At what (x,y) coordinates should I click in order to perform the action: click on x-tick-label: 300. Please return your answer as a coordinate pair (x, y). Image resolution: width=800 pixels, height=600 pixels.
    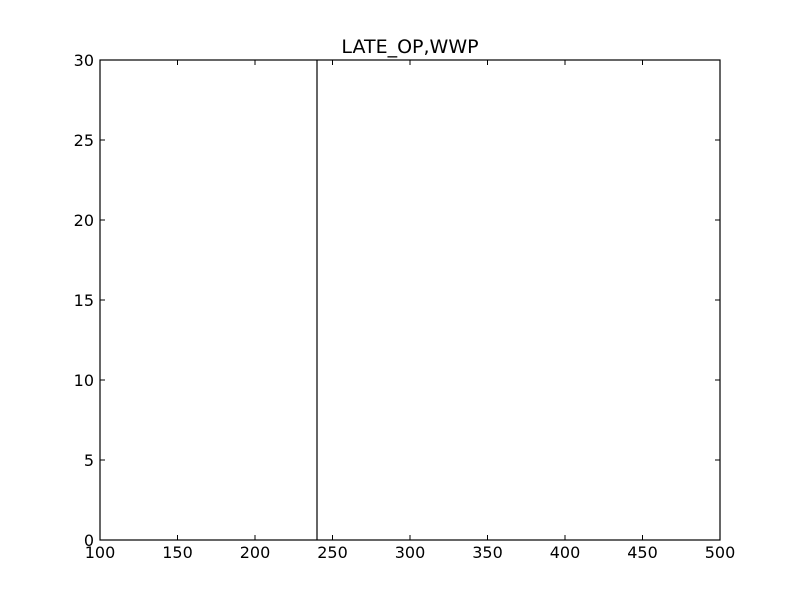
    Looking at the image, I should click on (410, 552).